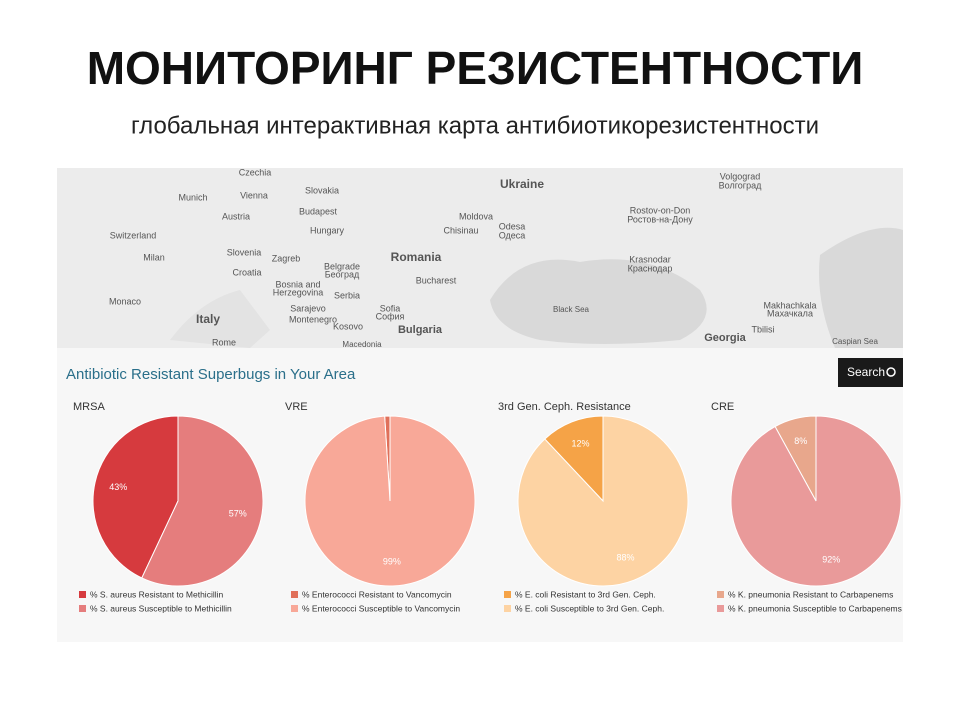 The height and width of the screenshot is (725, 960). I want to click on map-label: Волгоград, so click(740, 185).